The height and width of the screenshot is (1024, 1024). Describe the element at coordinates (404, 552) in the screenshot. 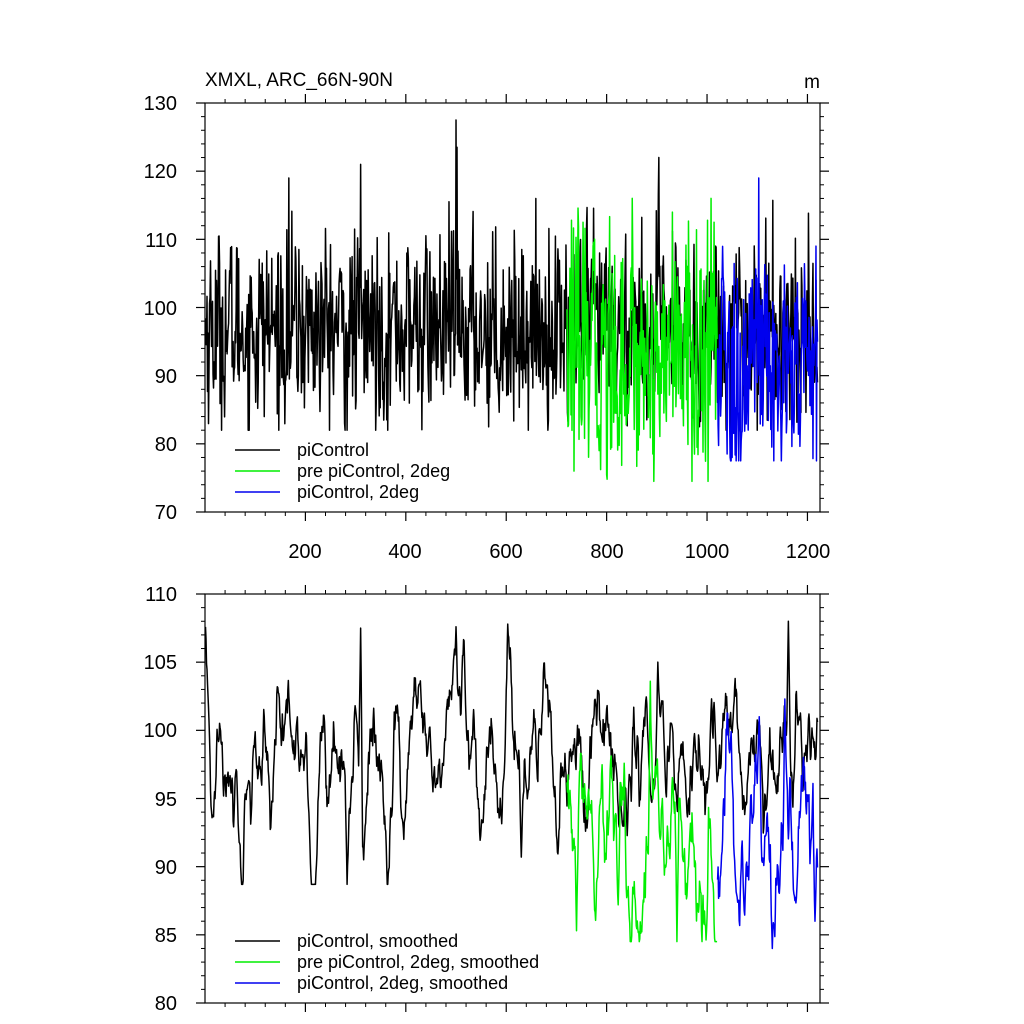

I see `top-xtick-label: 400` at that location.